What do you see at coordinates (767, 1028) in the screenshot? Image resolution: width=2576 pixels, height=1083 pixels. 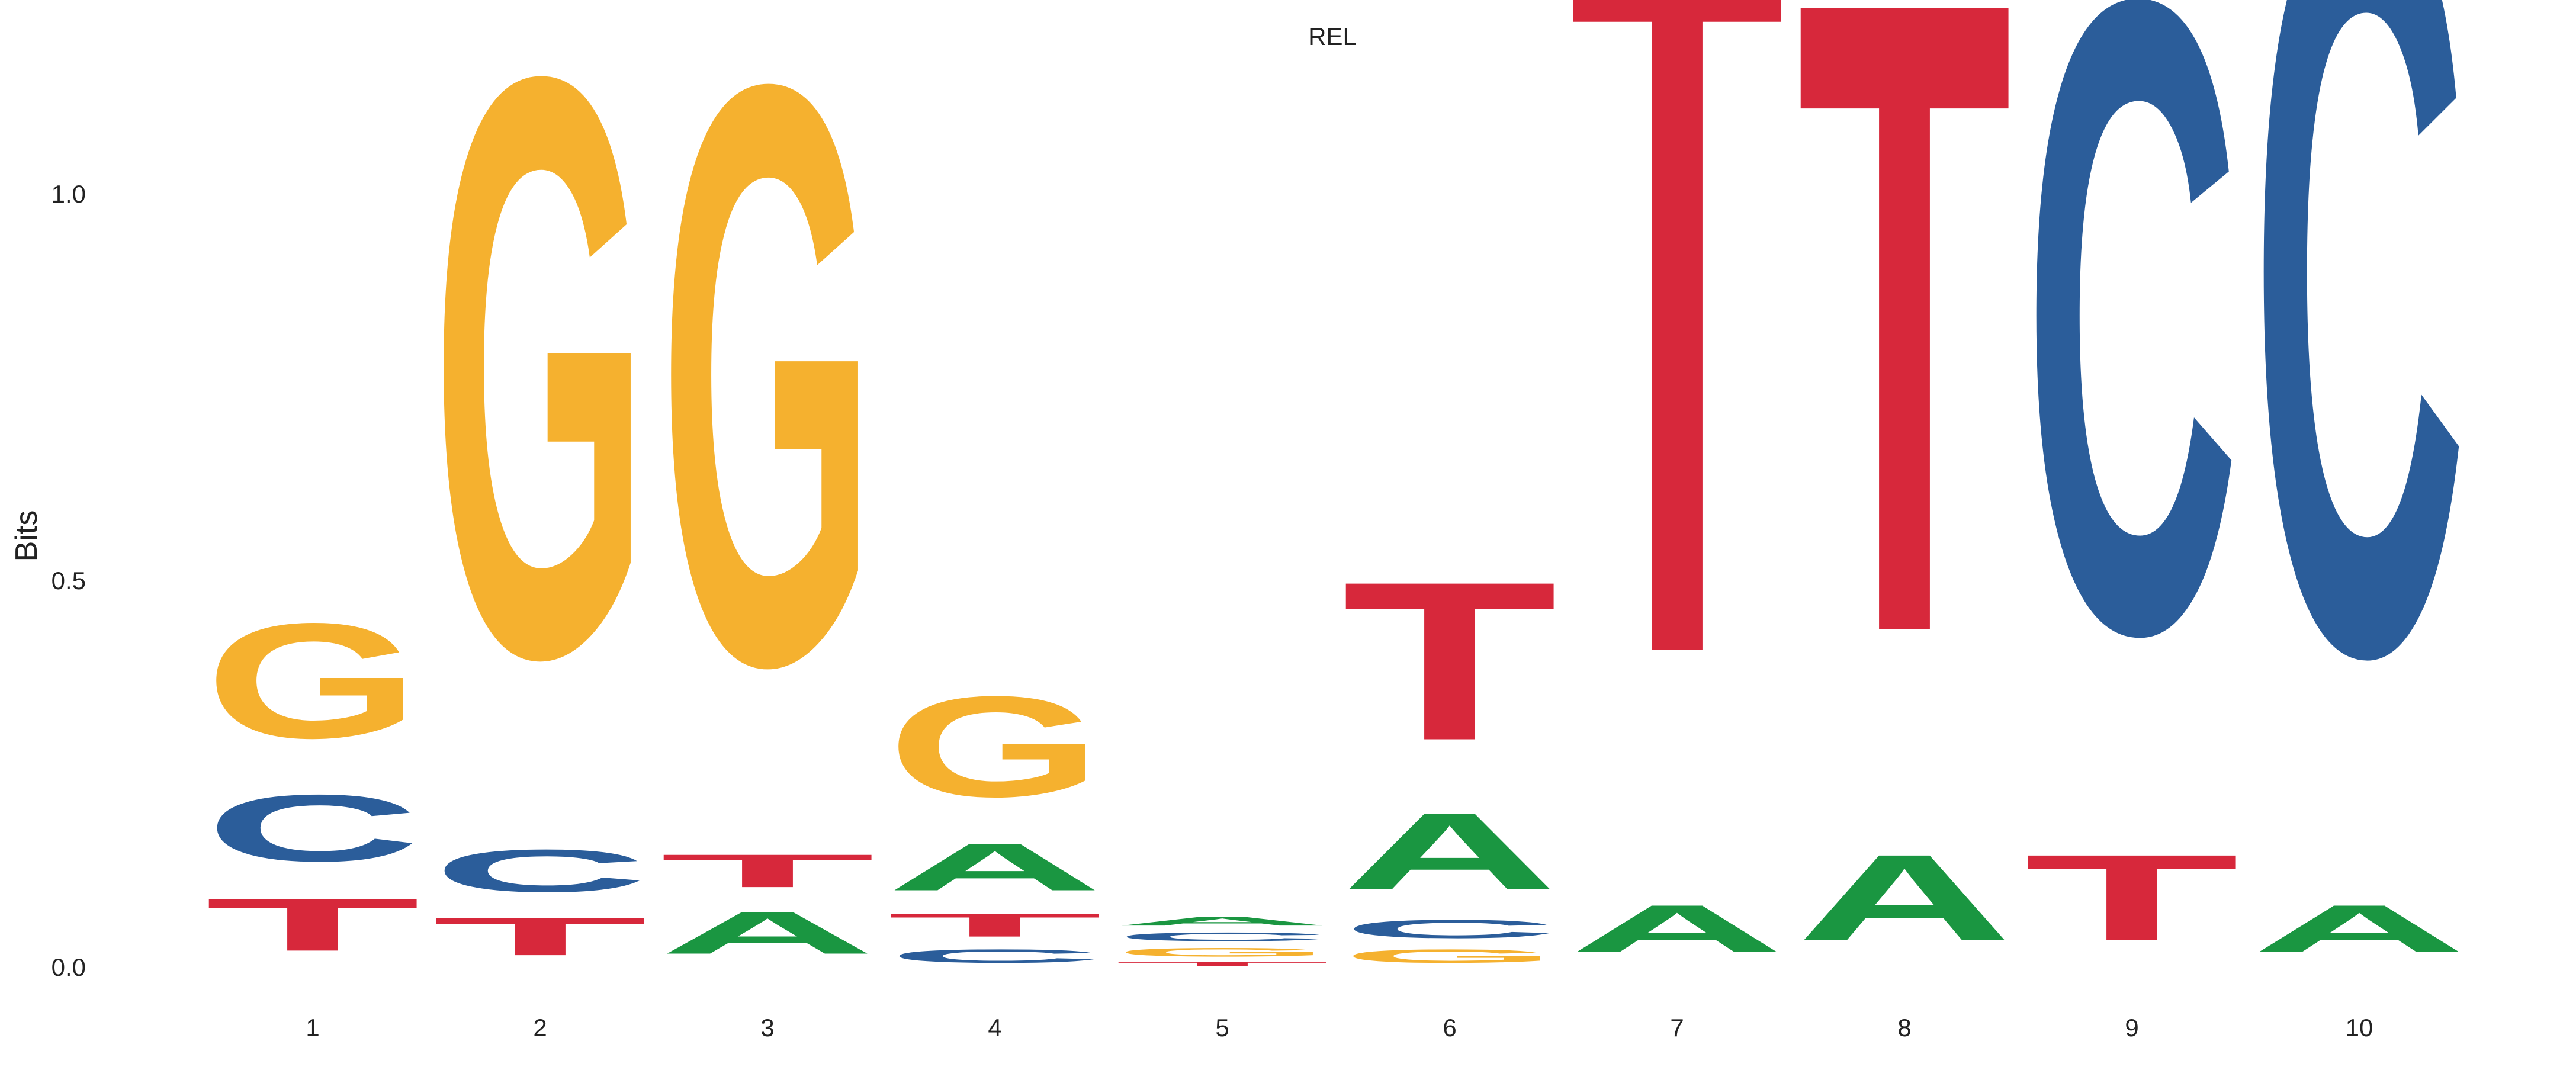 I see `x-tick-label: 3` at bounding box center [767, 1028].